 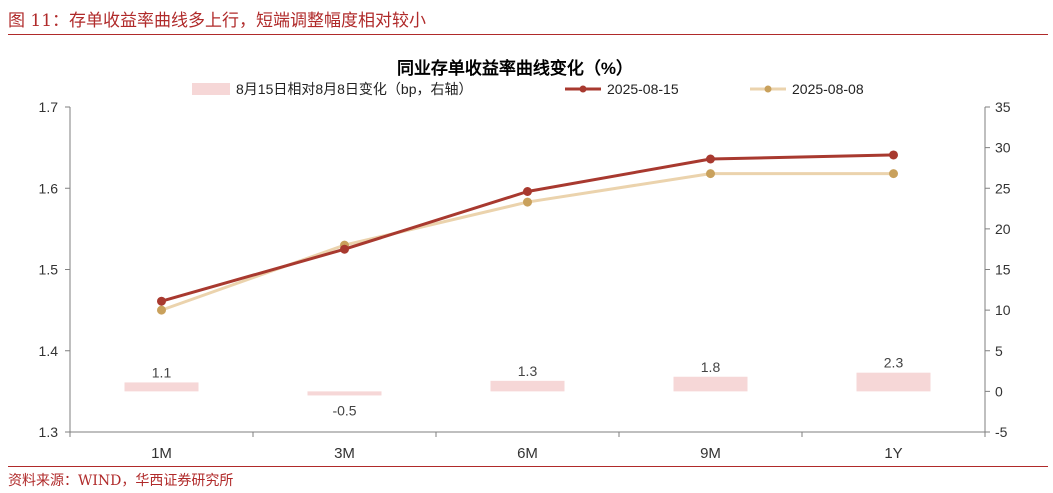 I want to click on x-tick-label: 1Y, so click(x=893, y=453).